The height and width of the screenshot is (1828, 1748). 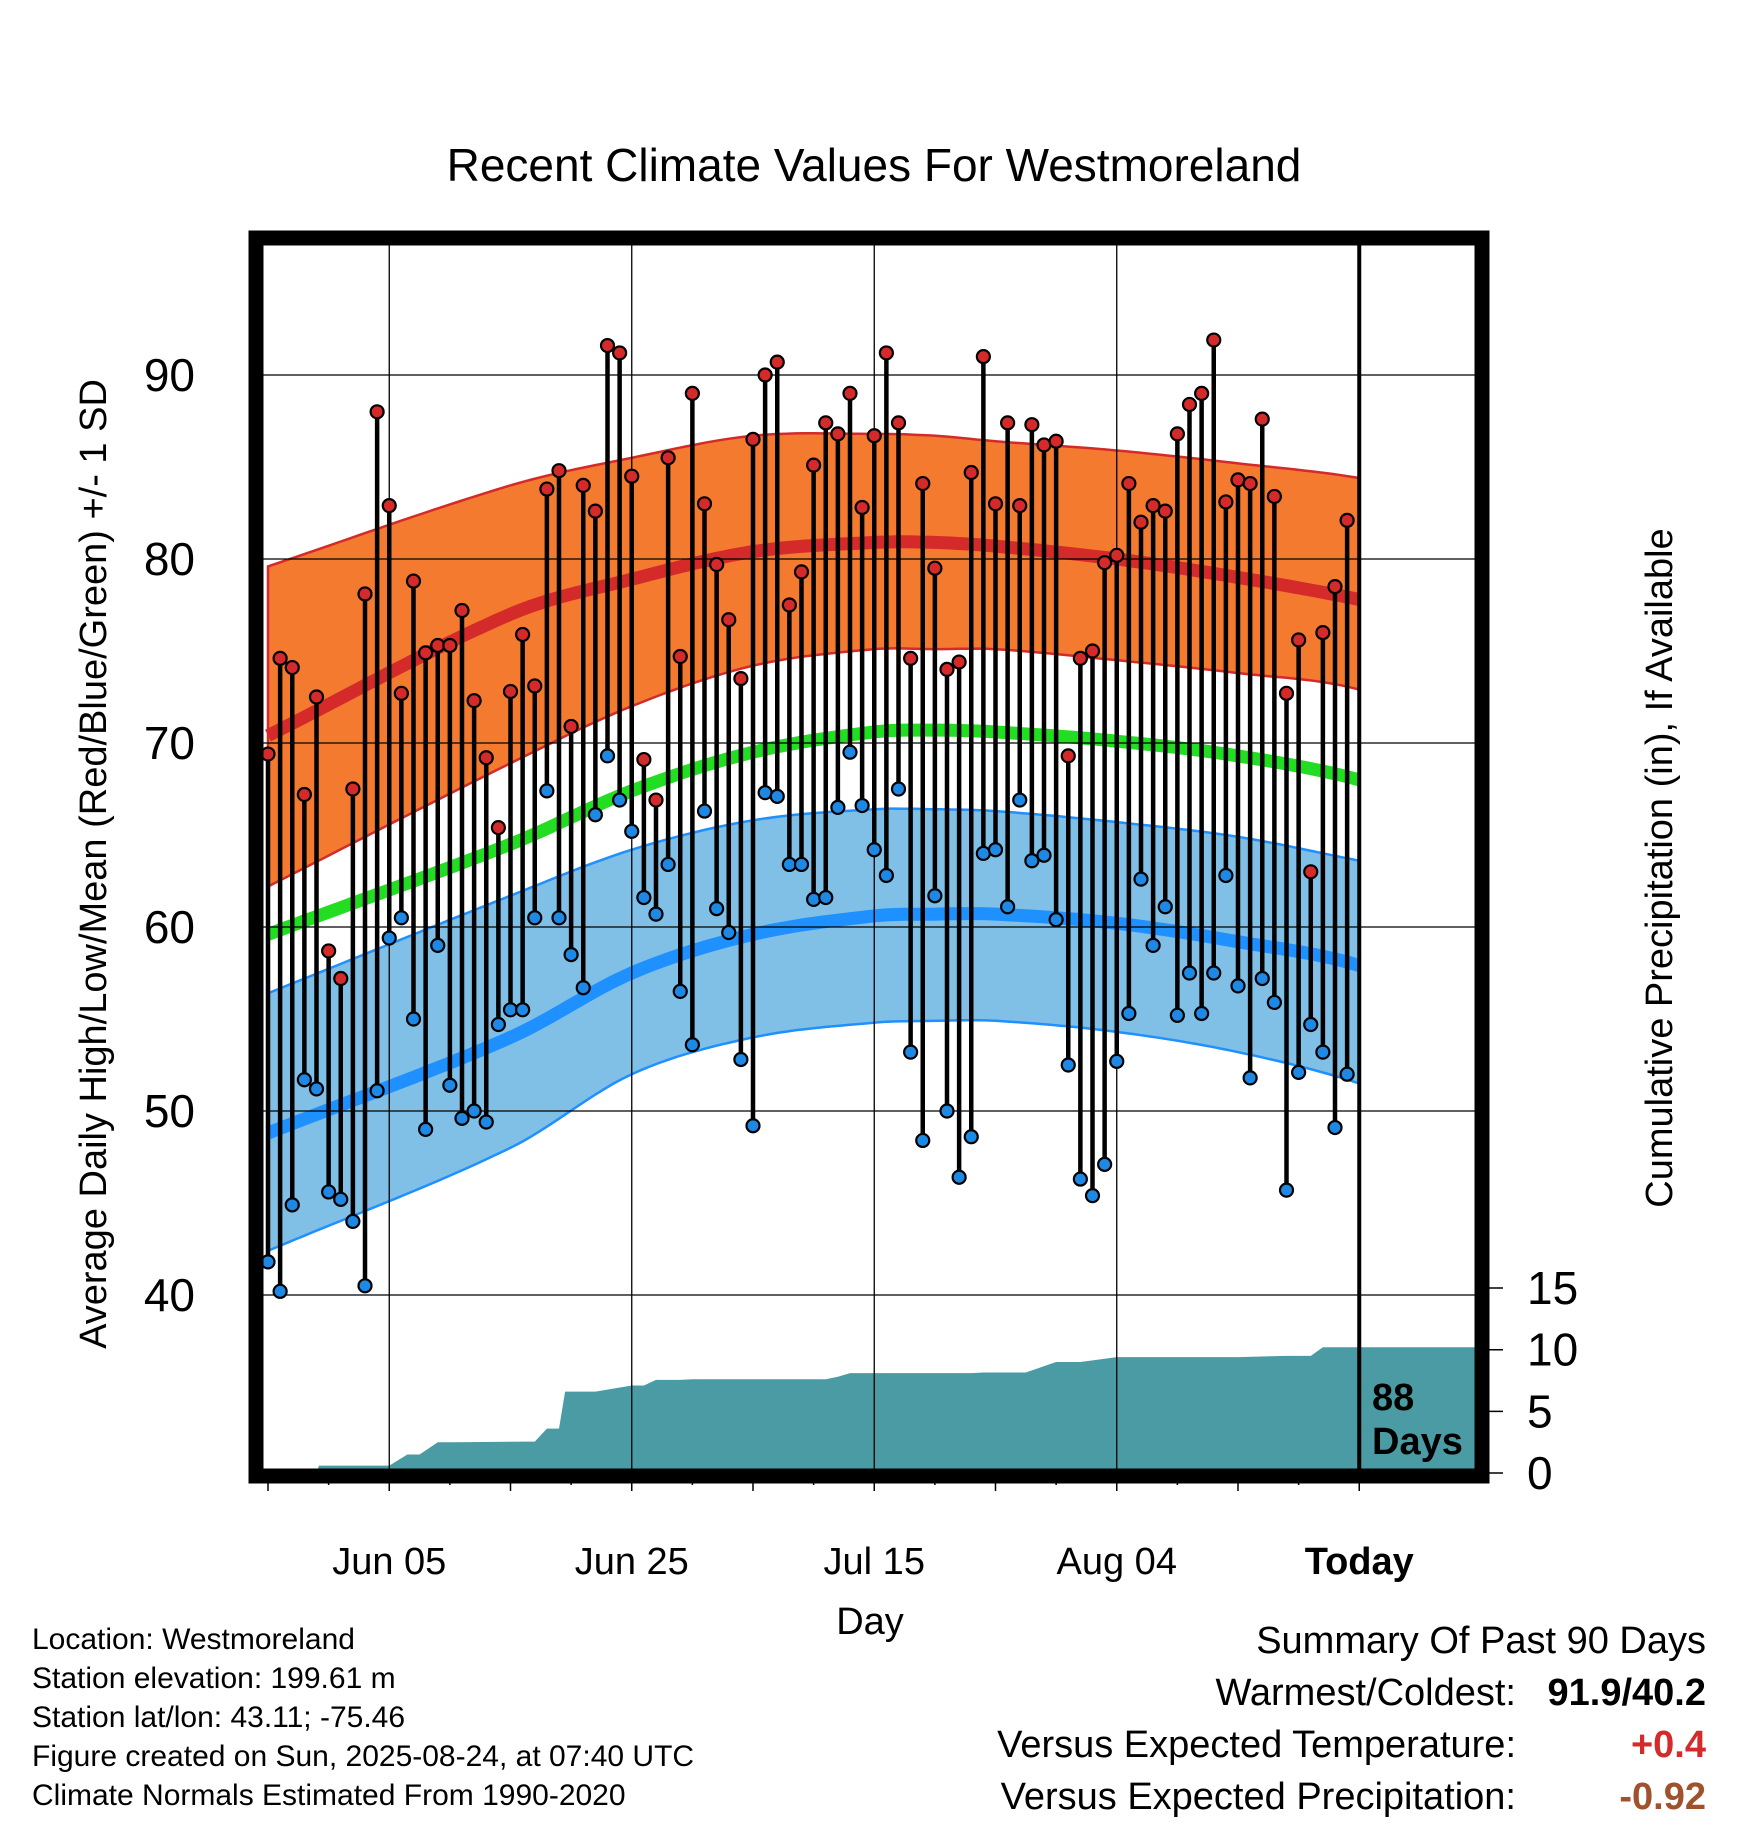 I want to click on y-tick-label: 80, so click(x=169, y=559).